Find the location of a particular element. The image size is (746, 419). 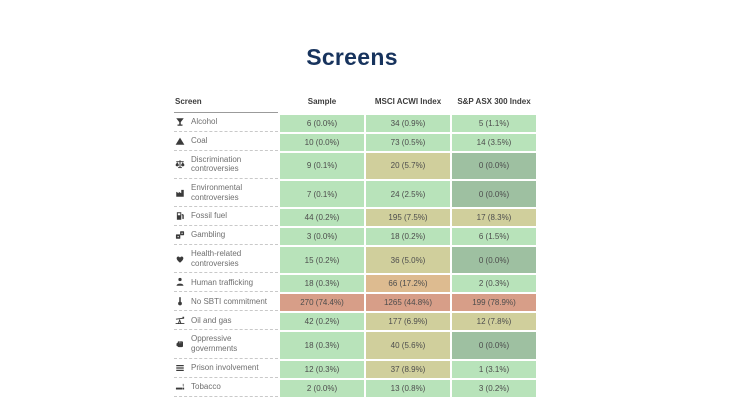

cocktail-glass-icon is located at coordinates (180, 122).